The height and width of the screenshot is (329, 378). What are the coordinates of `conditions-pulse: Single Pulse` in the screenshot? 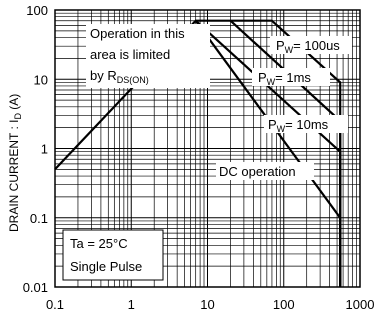 It's located at (106, 266).